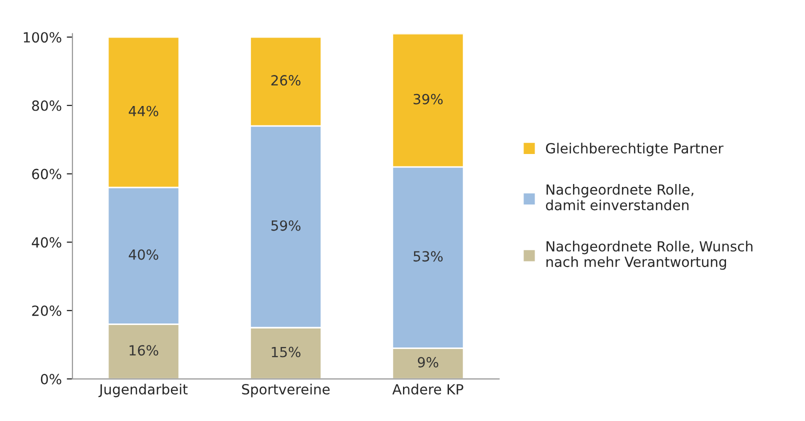  I want to click on data-label: 26%, so click(285, 80).